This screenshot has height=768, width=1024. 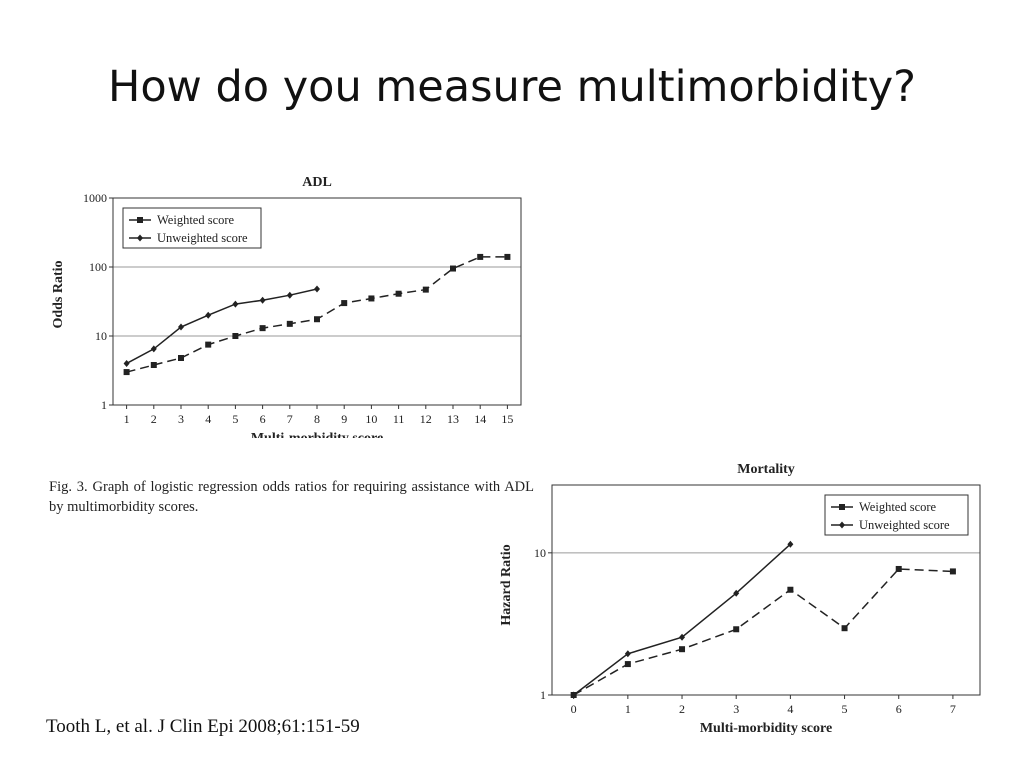 What do you see at coordinates (426, 419) in the screenshot?
I see `x-tick-label: 12` at bounding box center [426, 419].